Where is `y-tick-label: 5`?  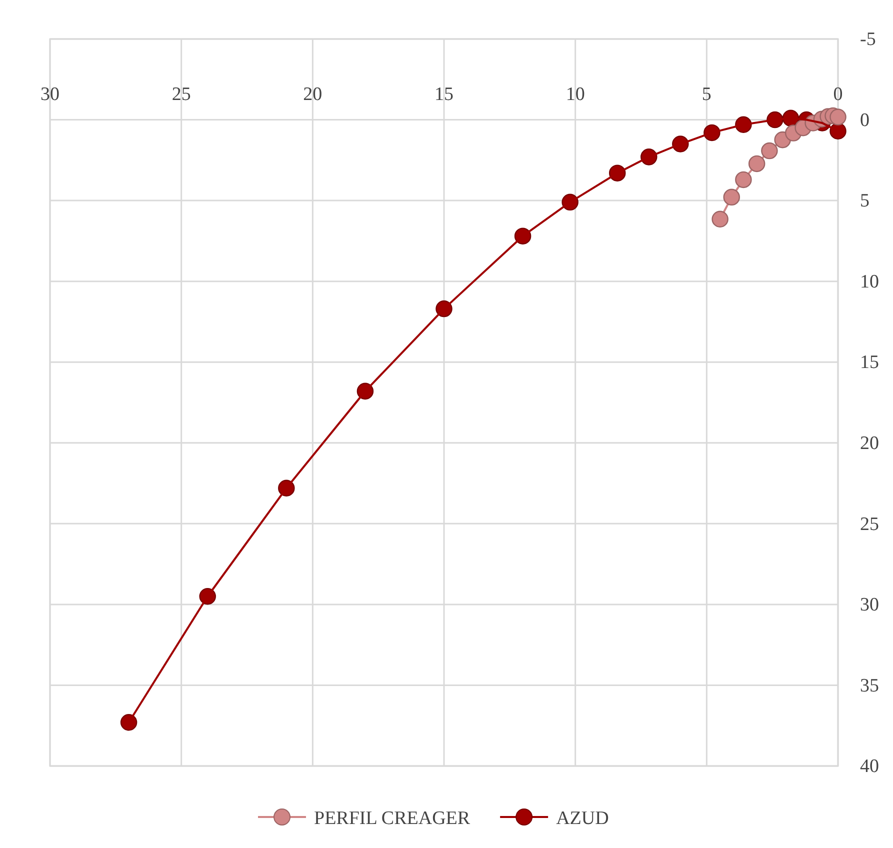 y-tick-label: 5 is located at coordinates (865, 201).